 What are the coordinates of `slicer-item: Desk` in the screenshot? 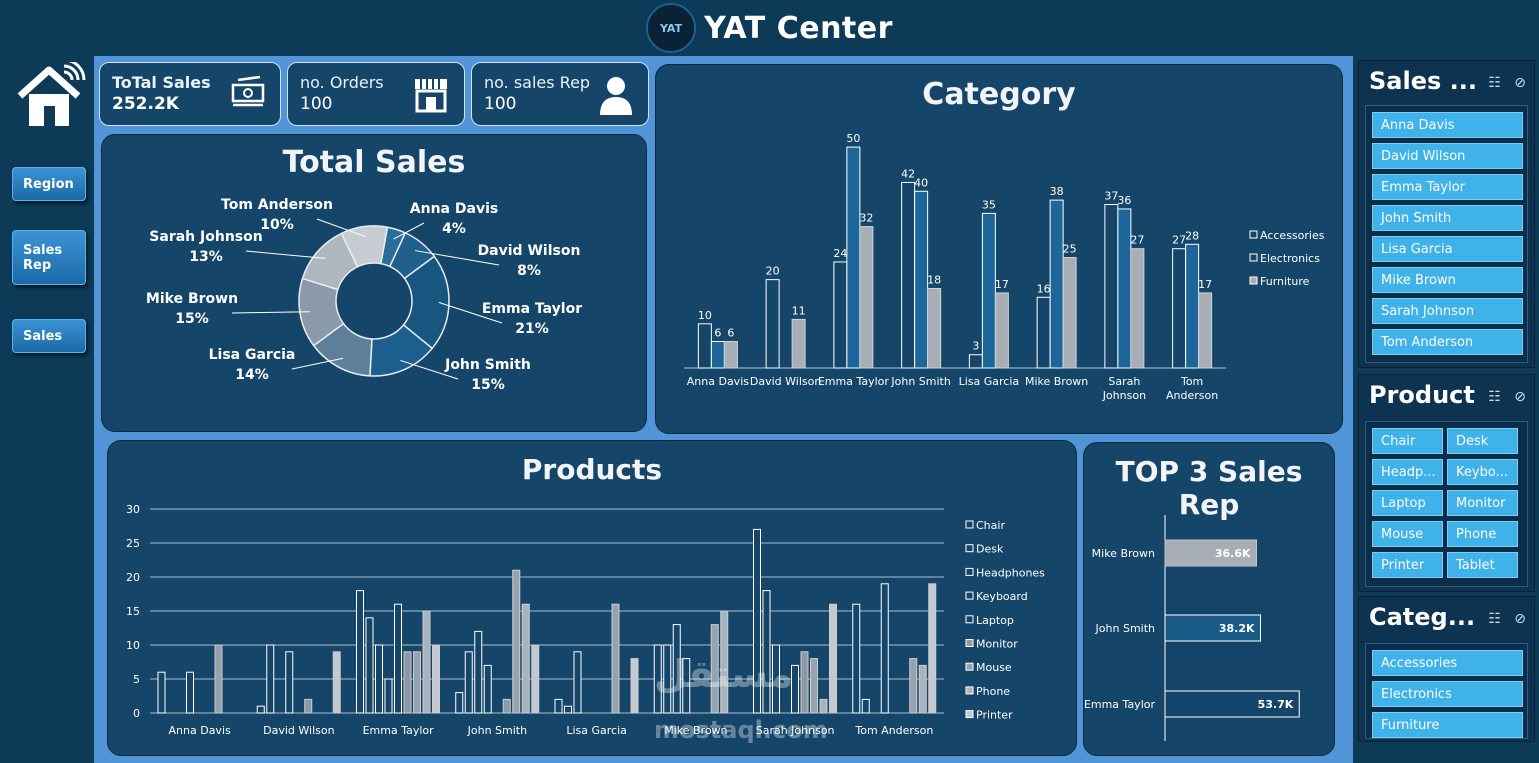 It's located at (1482, 441).